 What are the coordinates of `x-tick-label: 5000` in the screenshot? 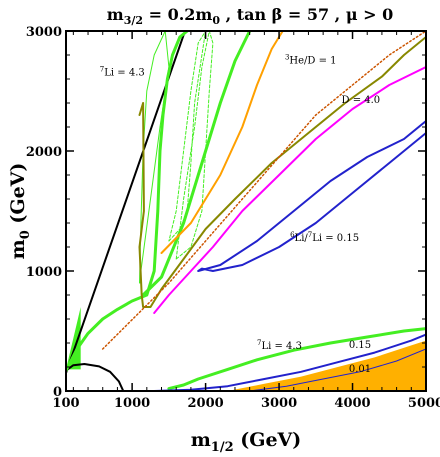 It's located at (424, 403).